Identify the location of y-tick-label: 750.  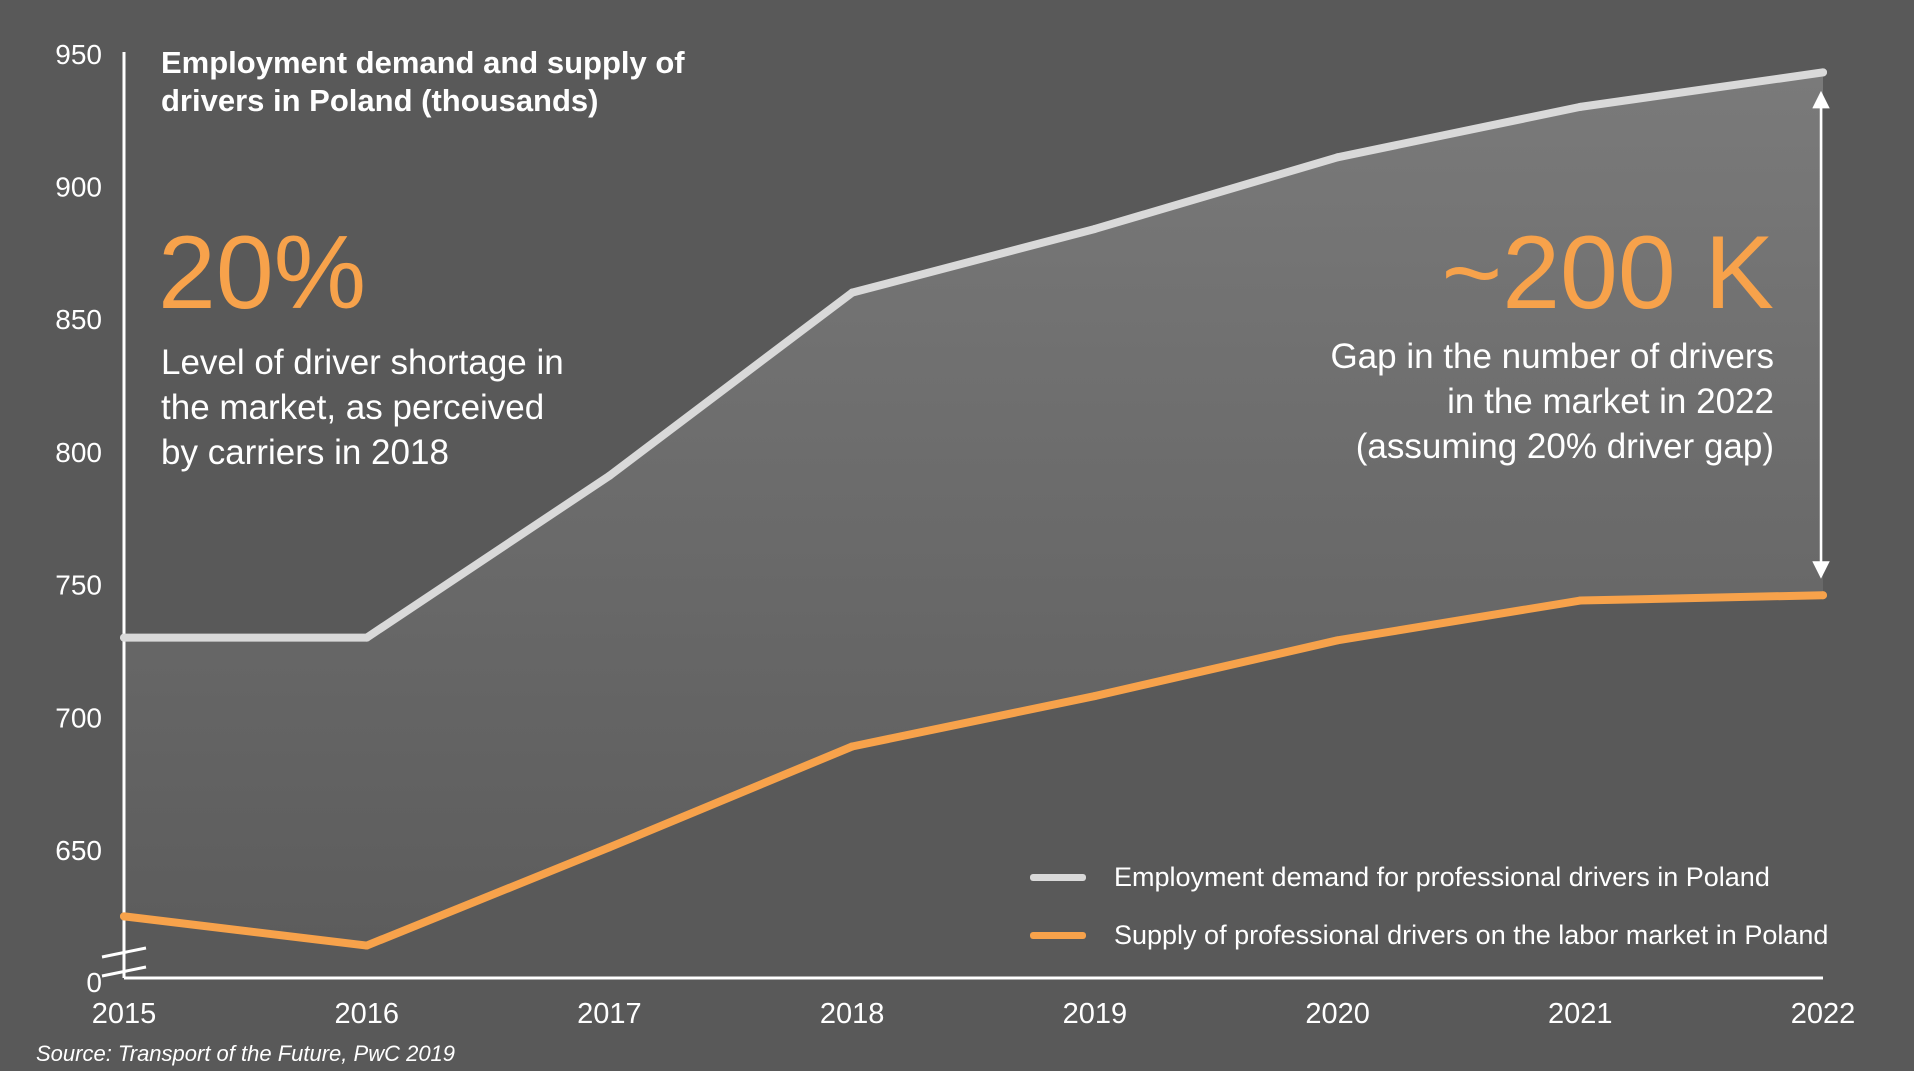
(78, 585).